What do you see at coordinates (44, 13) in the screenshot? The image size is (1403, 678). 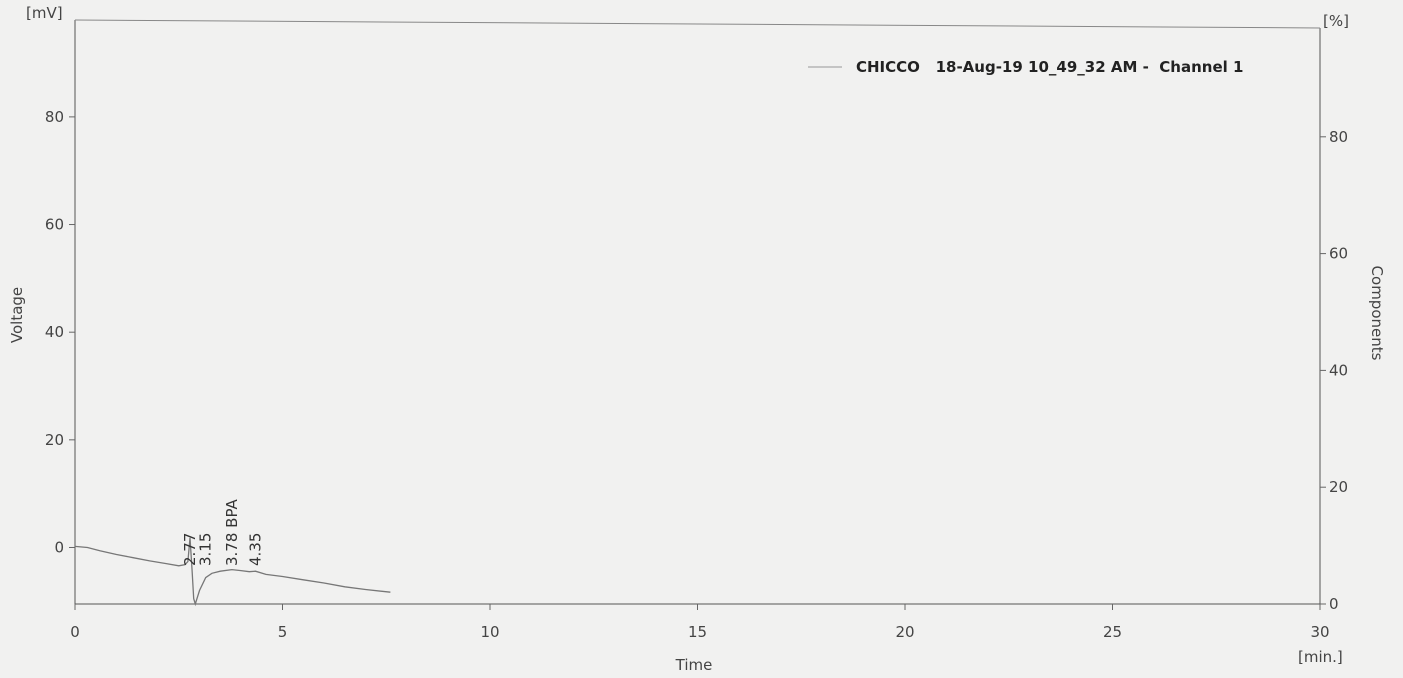 I see `y-unit-label: [mV]` at bounding box center [44, 13].